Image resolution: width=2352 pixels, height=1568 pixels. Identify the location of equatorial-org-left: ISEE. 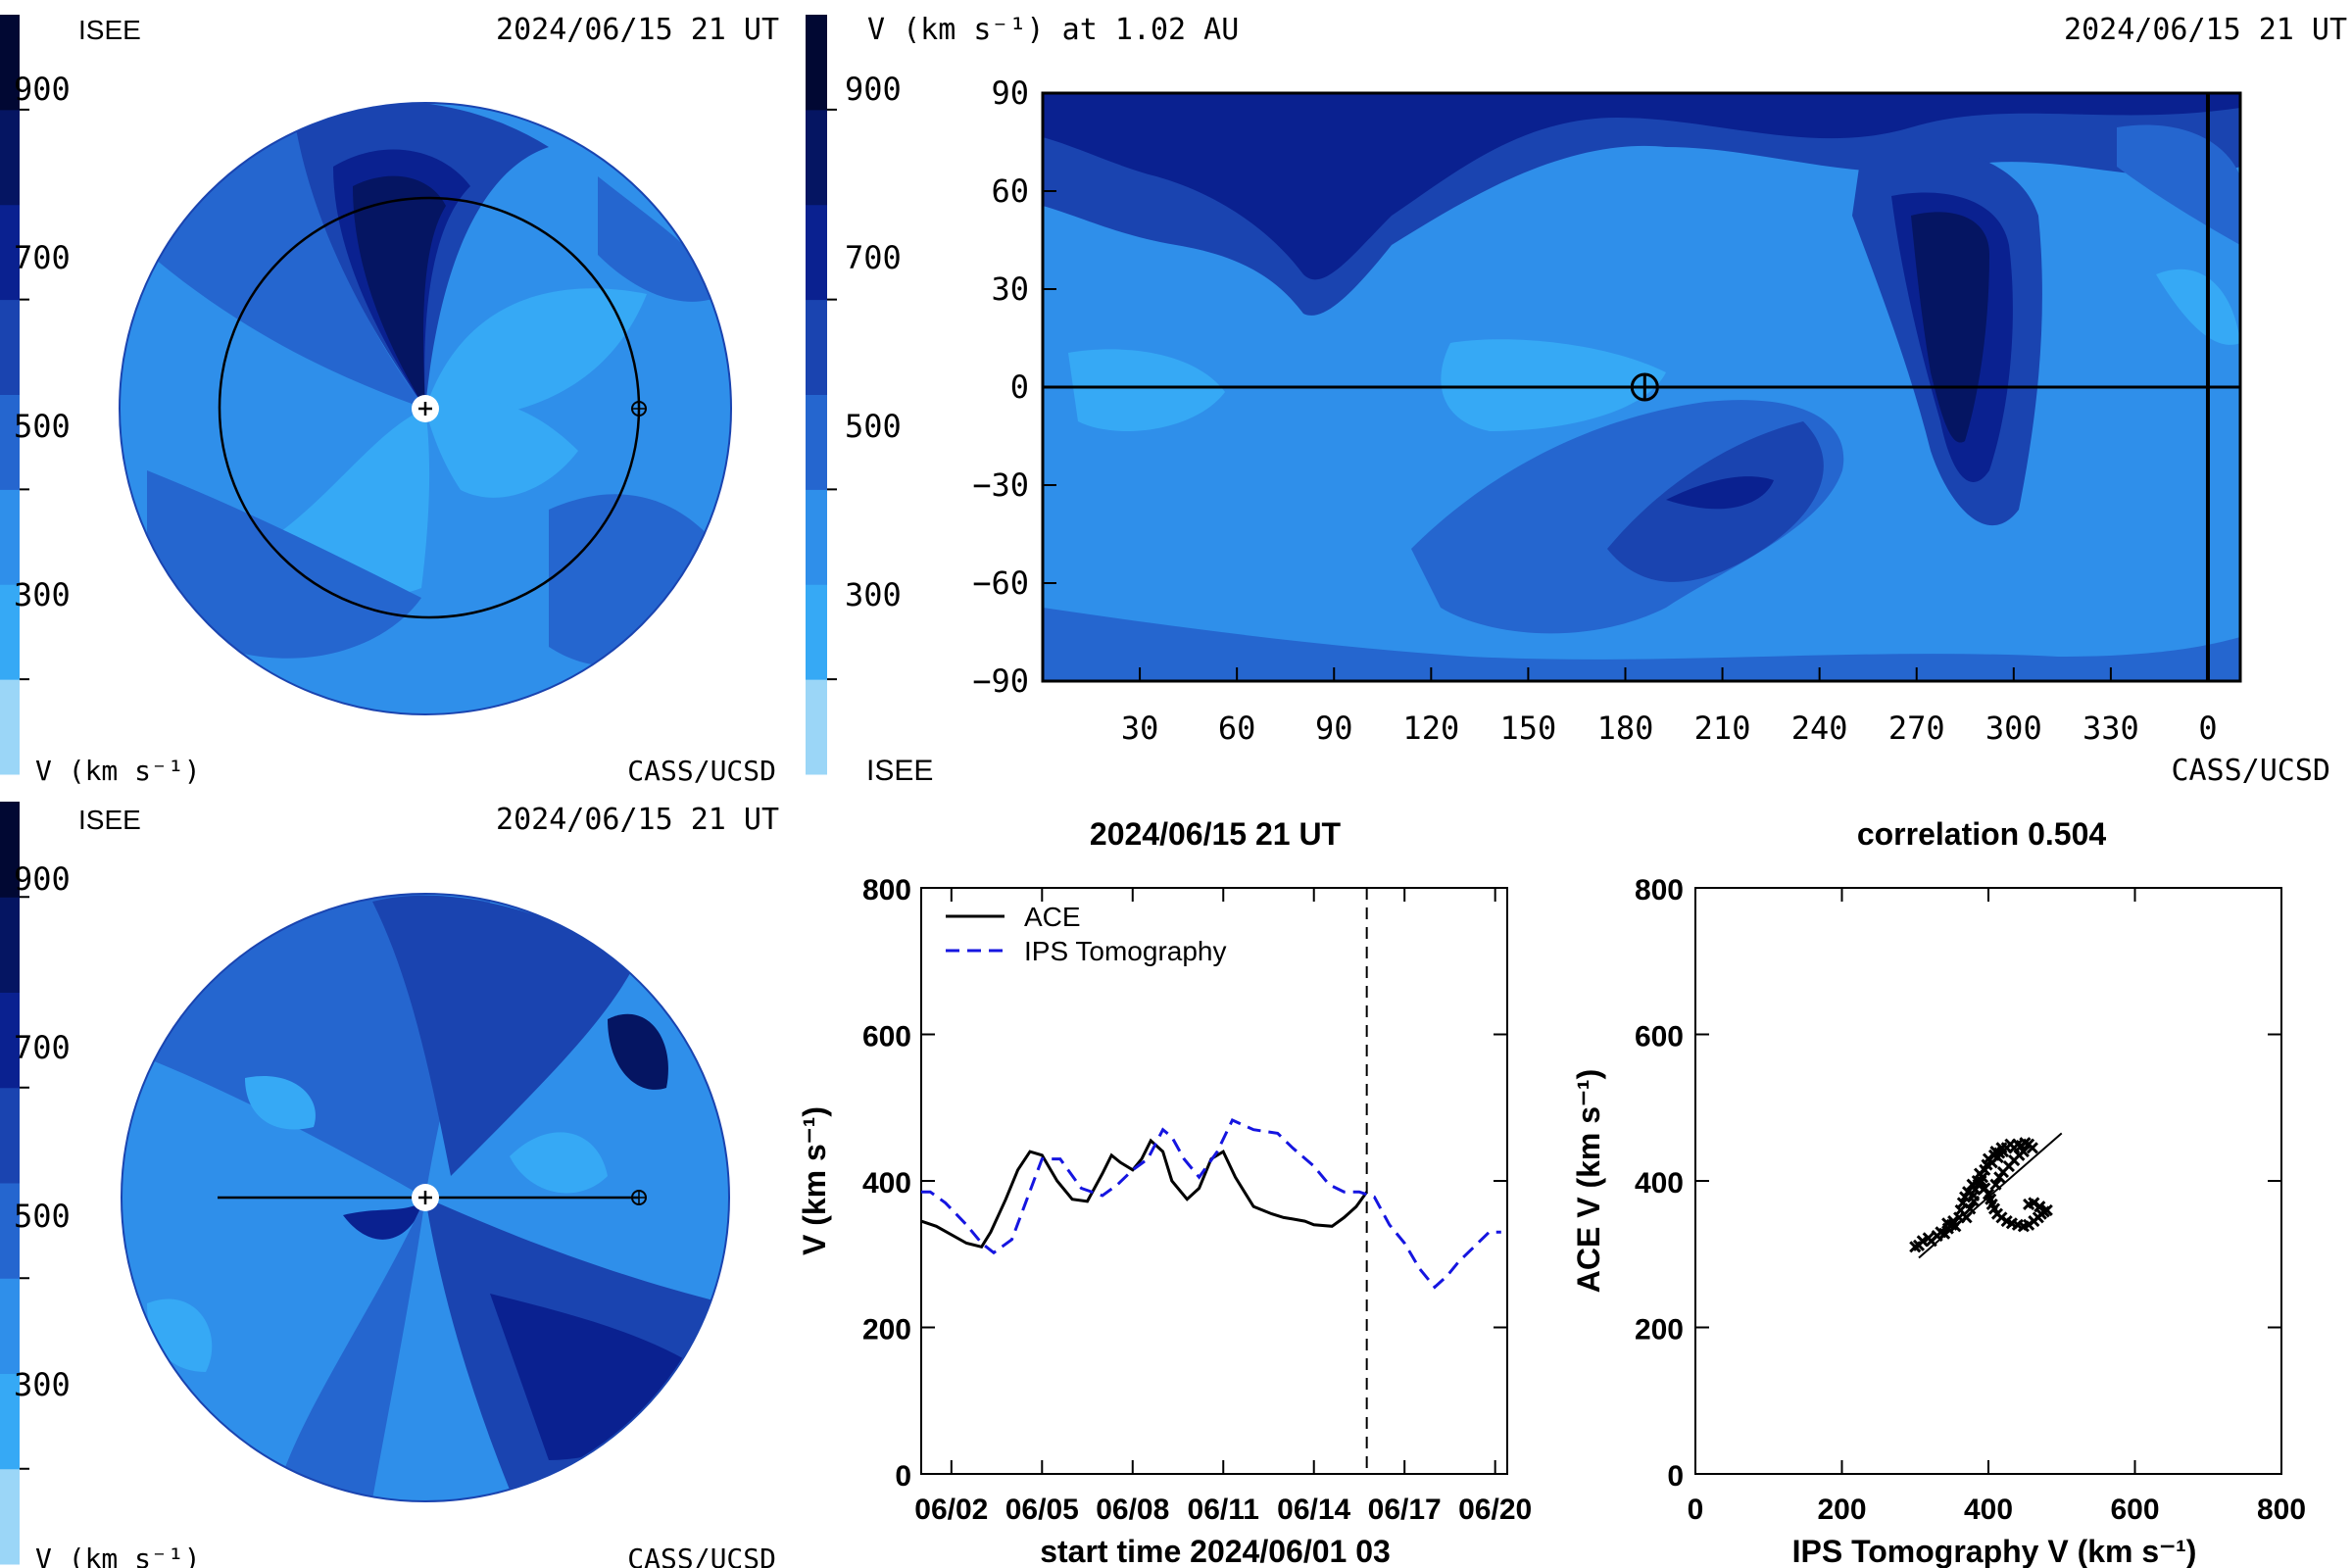
(109, 30).